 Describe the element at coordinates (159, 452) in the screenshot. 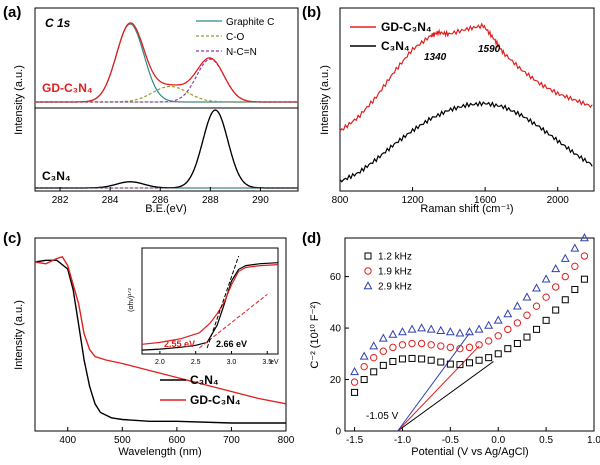

I see `panel-c-xlabel: Wavelength (nm)` at that location.